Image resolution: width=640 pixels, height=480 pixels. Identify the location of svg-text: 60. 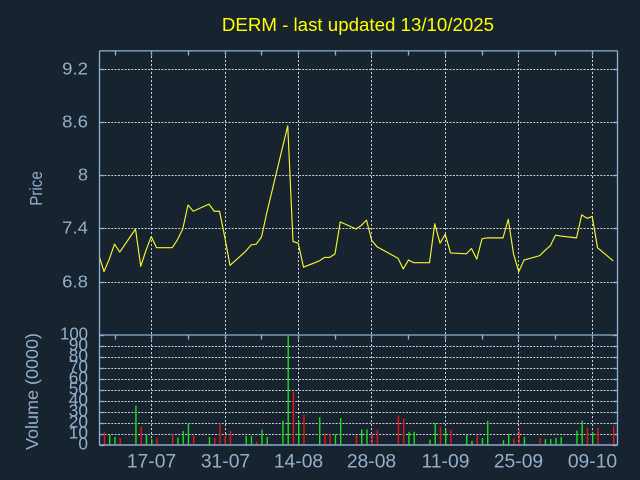
(78, 377).